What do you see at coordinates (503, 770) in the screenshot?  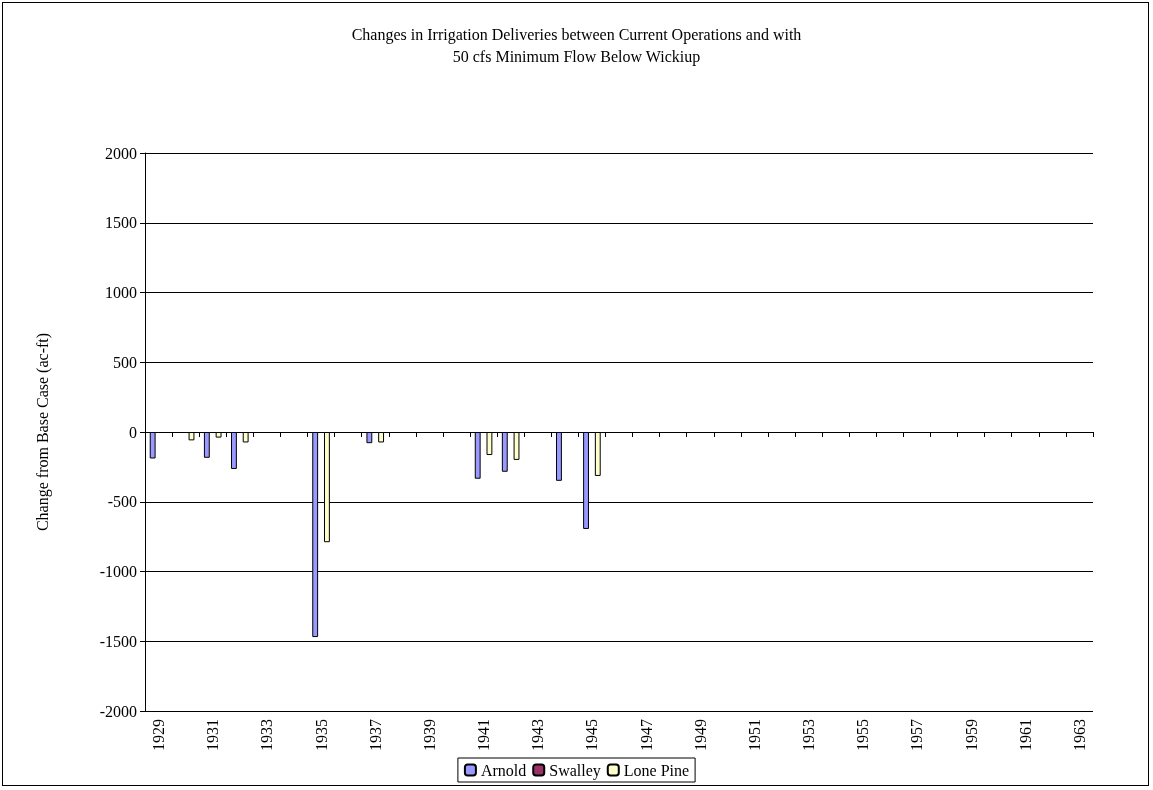 I see `legend-label: Arnold` at bounding box center [503, 770].